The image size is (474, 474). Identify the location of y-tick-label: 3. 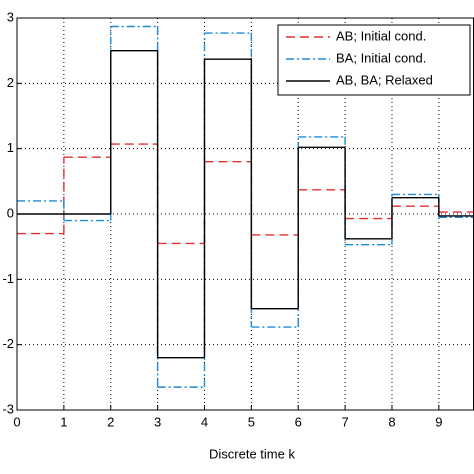
(10, 16).